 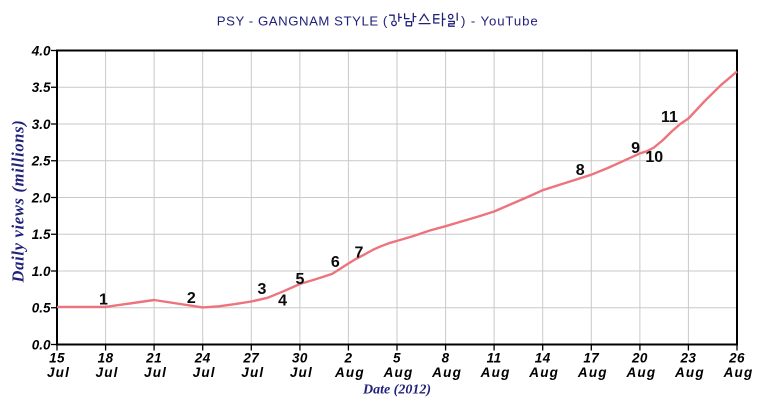 I want to click on svg-text: 3.0, so click(x=41, y=124).